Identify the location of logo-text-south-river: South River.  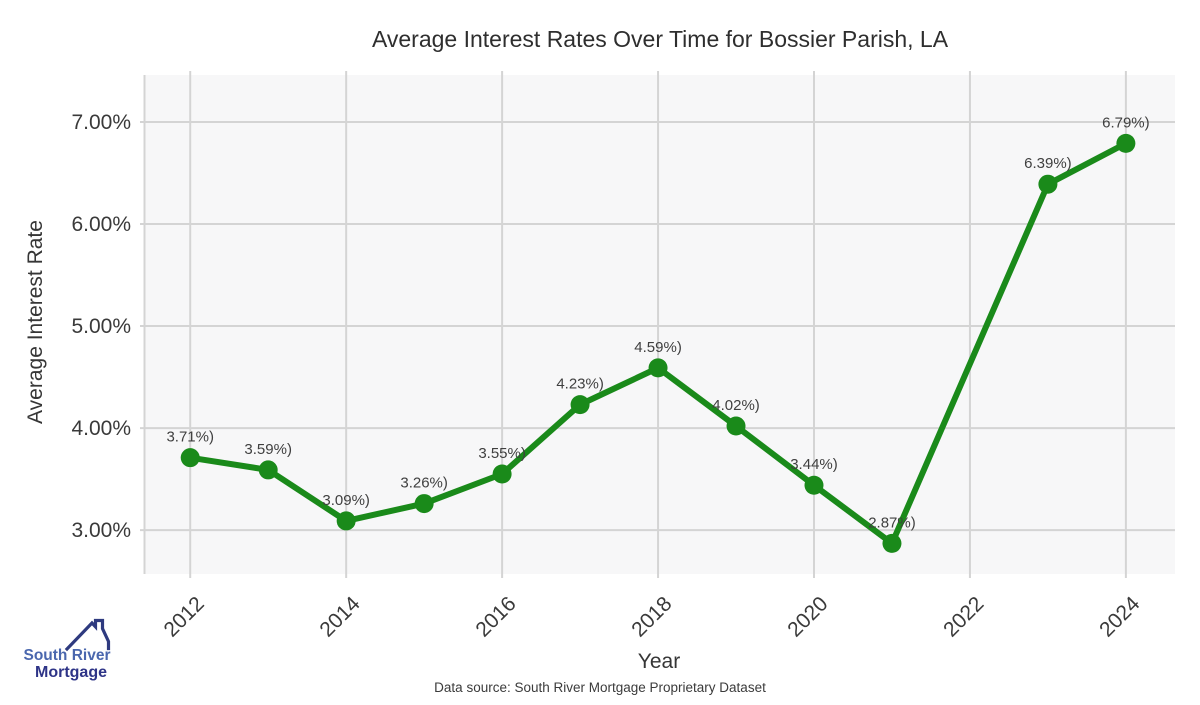
(67, 655).